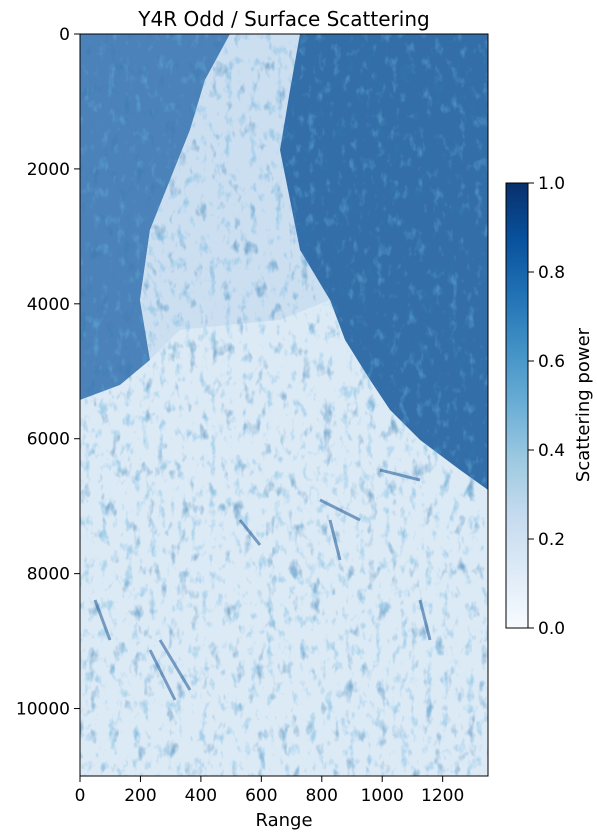  I want to click on colorbar-tick-label: 0.0, so click(551, 629).